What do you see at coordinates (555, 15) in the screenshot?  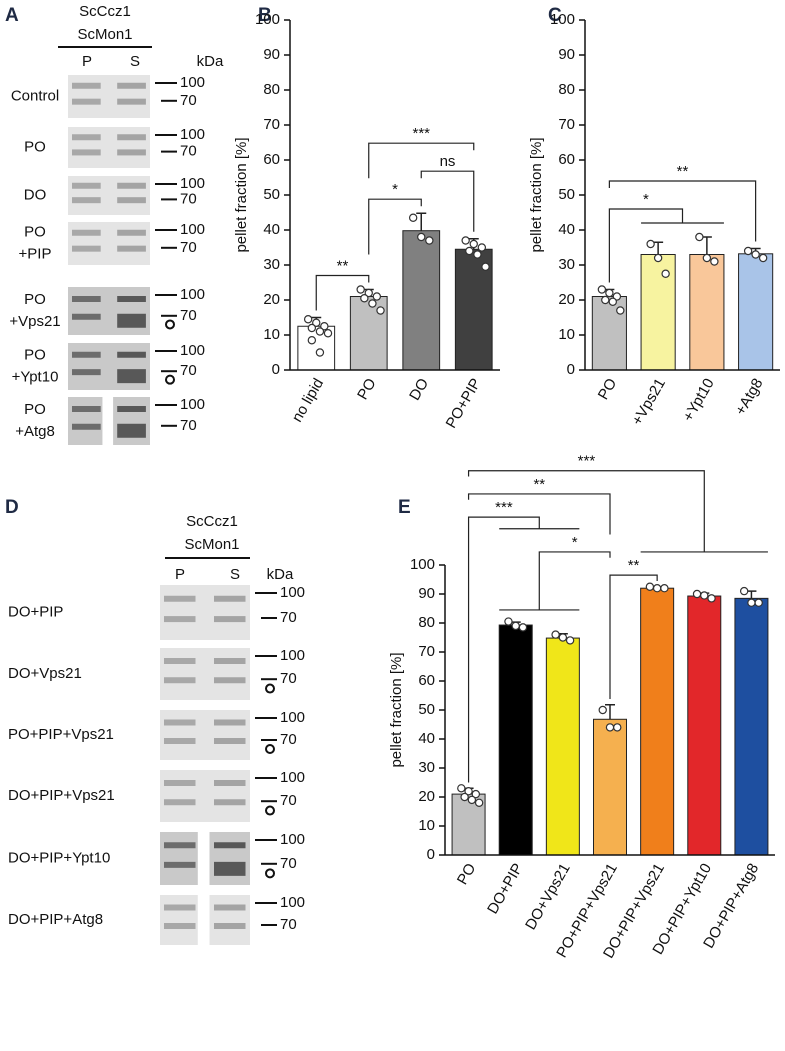 I see `panel-label: C` at bounding box center [555, 15].